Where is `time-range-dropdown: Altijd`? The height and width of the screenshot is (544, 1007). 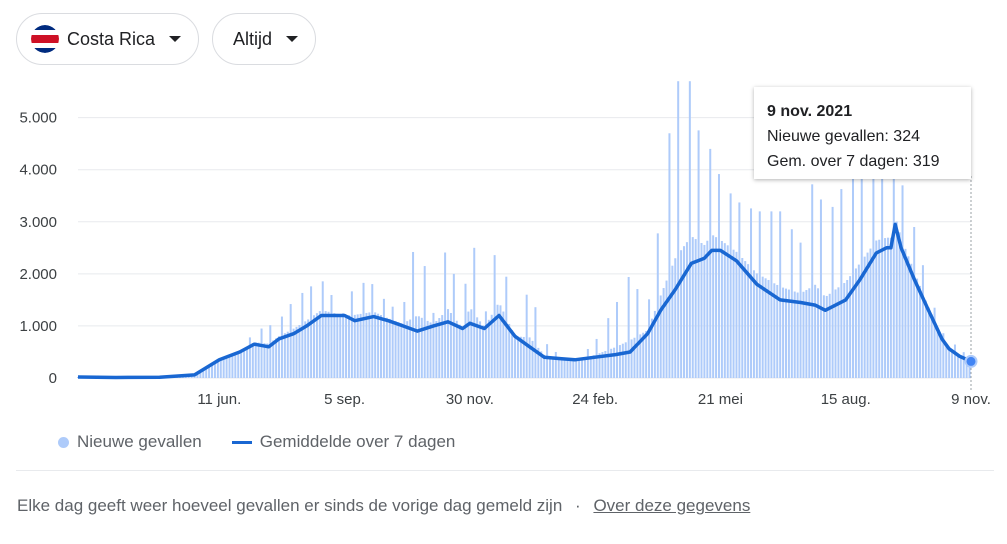 time-range-dropdown: Altijd is located at coordinates (264, 39).